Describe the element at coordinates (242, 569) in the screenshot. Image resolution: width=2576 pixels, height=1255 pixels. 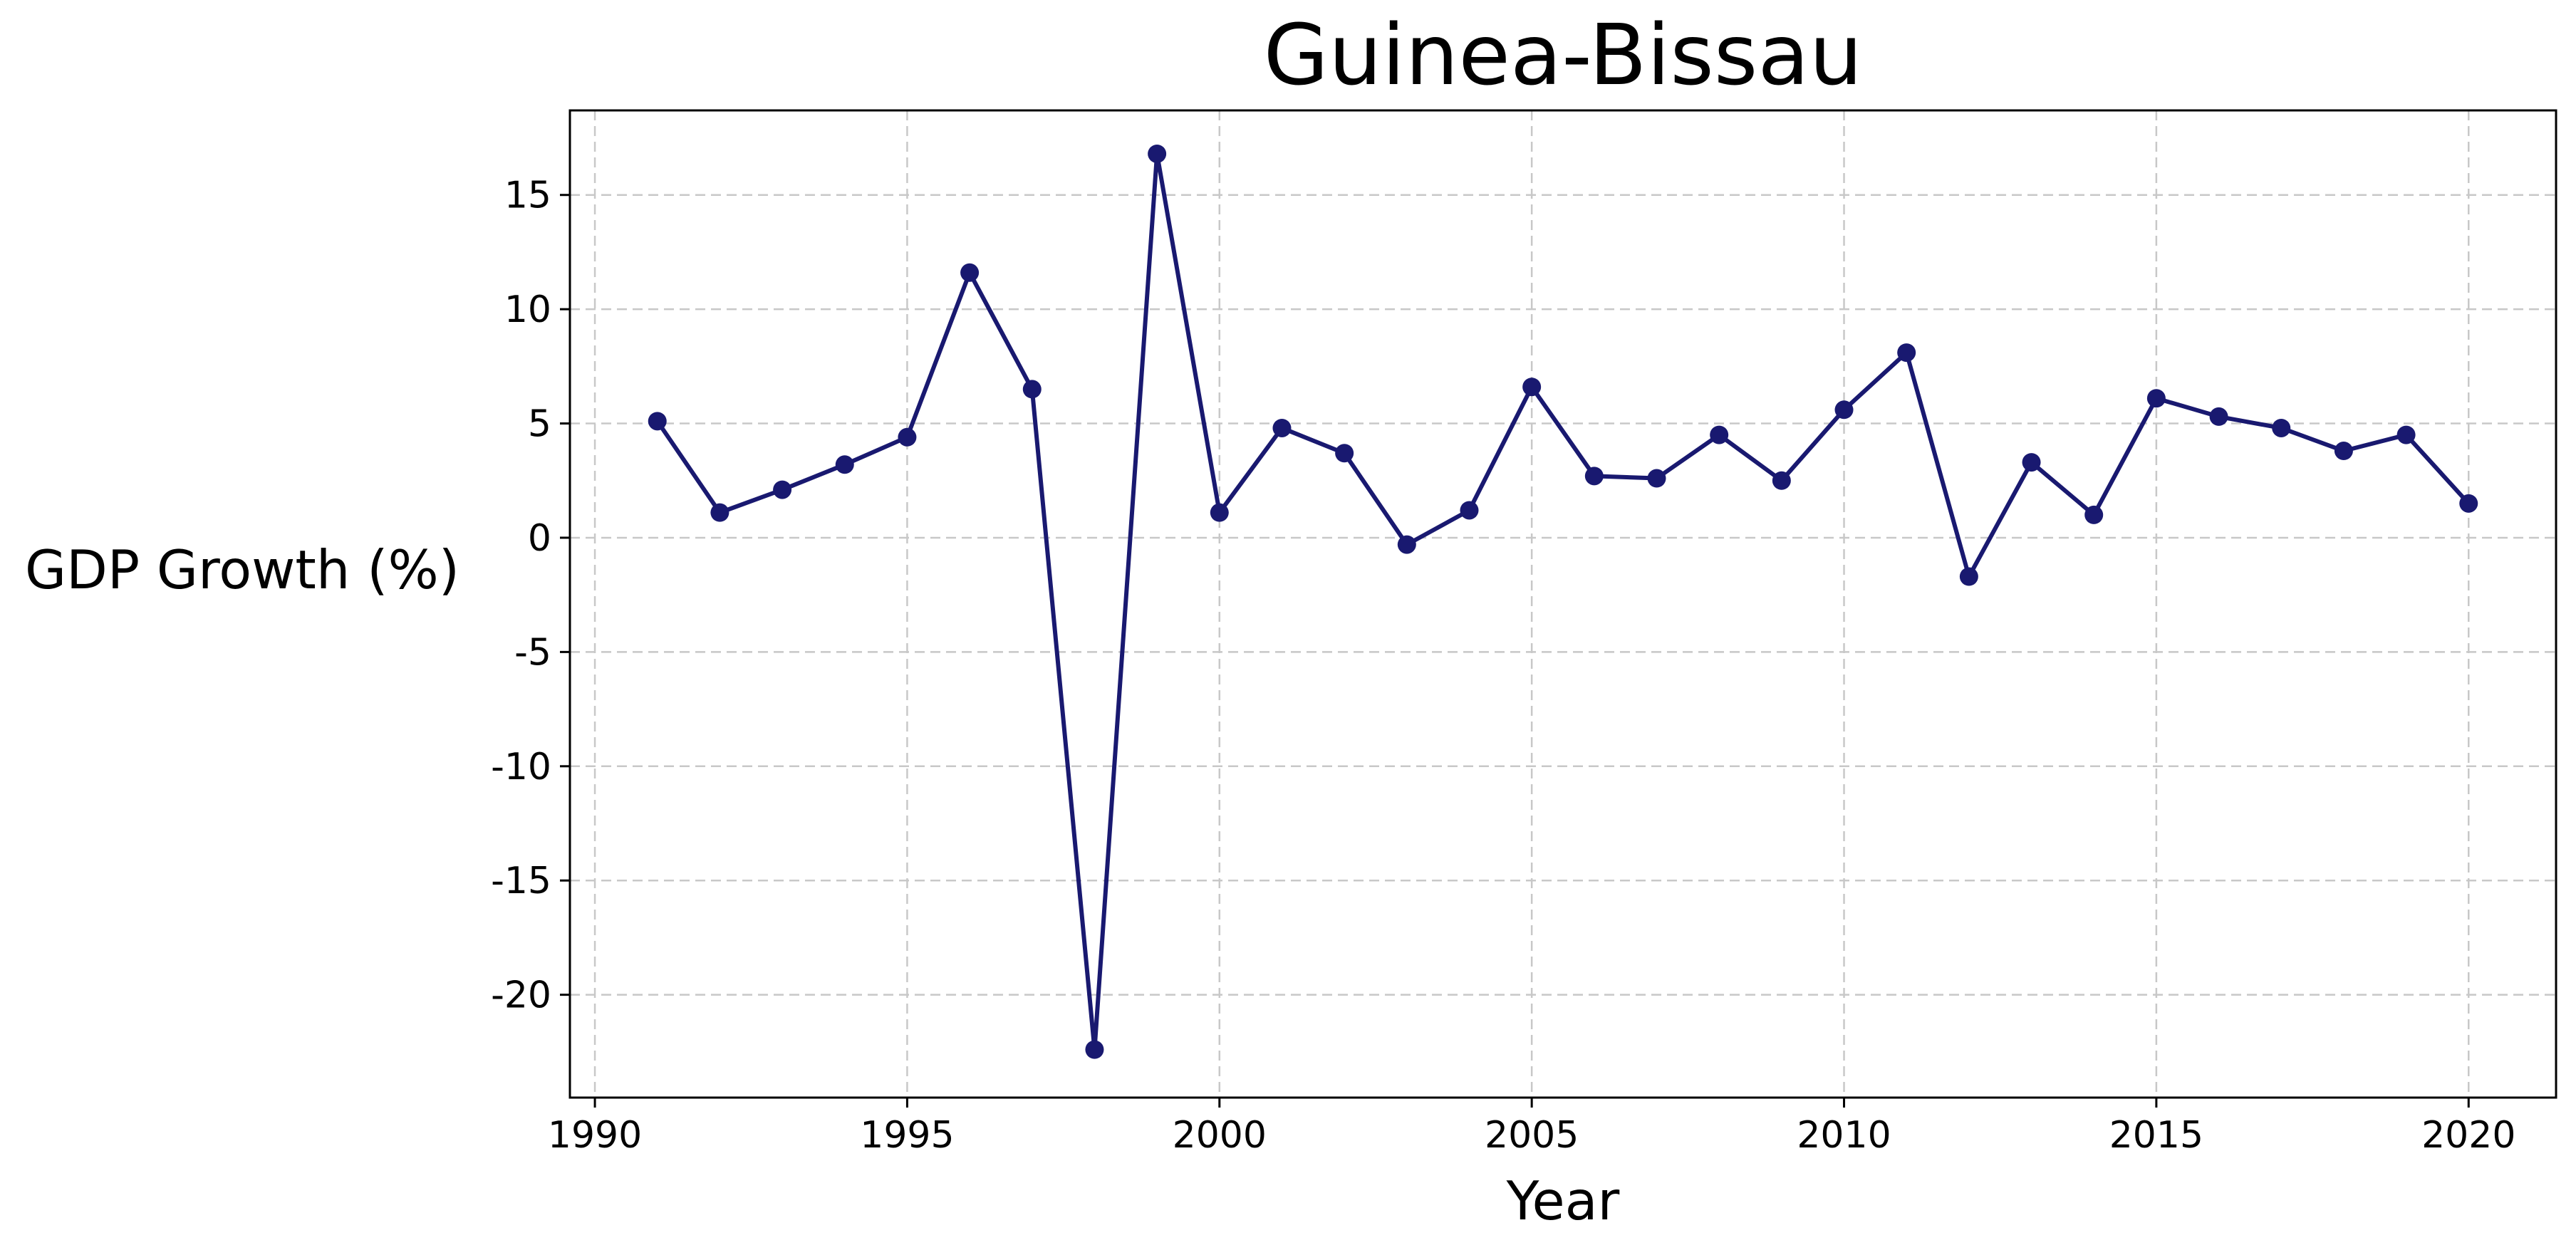
I see `y-axis-label: GDP Growth (%)` at that location.